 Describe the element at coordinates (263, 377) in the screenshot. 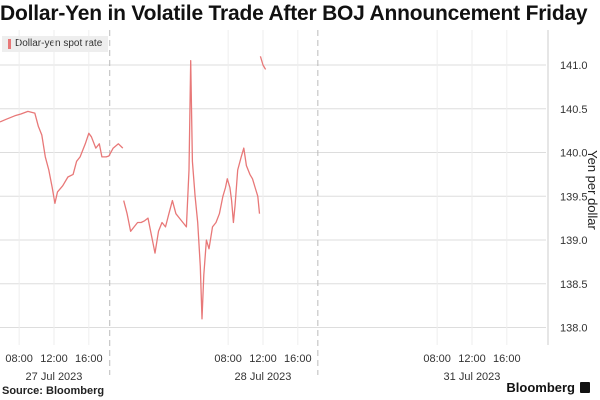

I see `x-date-label: 28 Jul 2023` at that location.